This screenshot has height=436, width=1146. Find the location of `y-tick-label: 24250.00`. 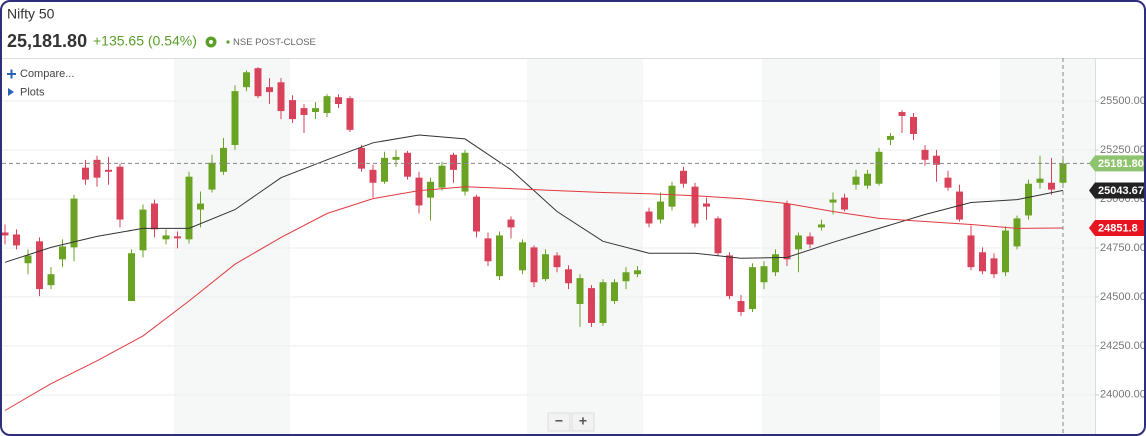

y-tick-label: 24250.00 is located at coordinates (1122, 346).